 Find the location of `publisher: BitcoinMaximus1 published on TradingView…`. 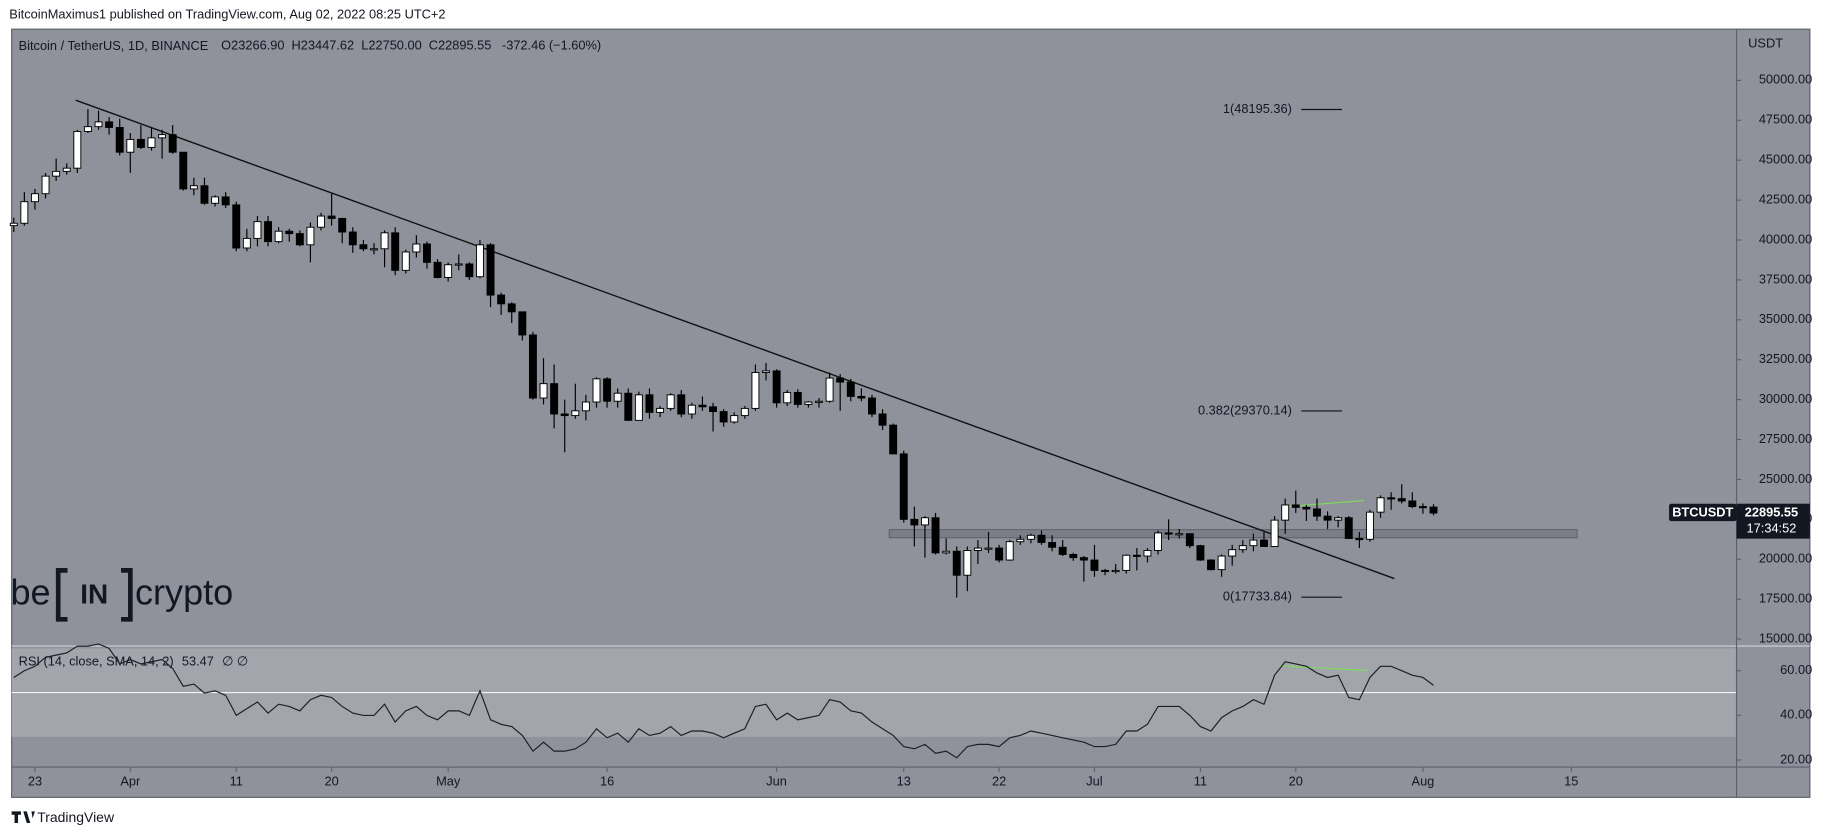

publisher: BitcoinMaximus1 published on TradingView… is located at coordinates (227, 14).